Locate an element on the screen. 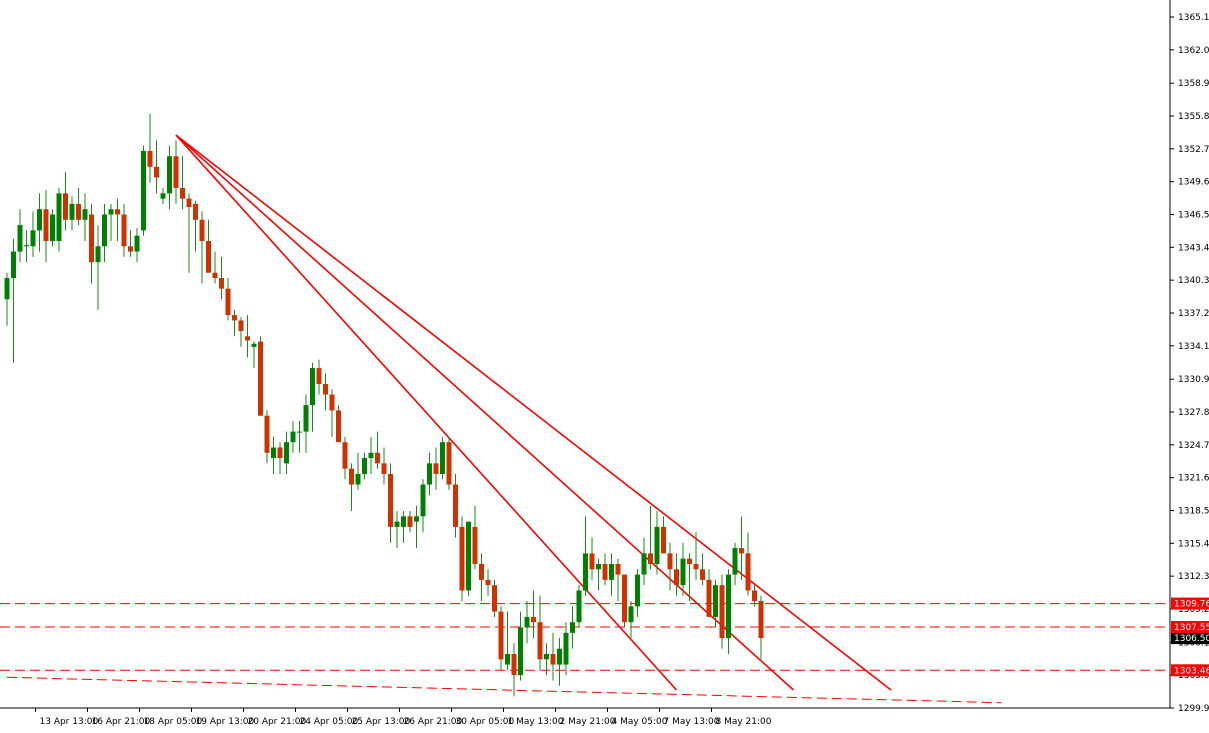  current-price-tag-text: 1306.50 is located at coordinates (1191, 639).